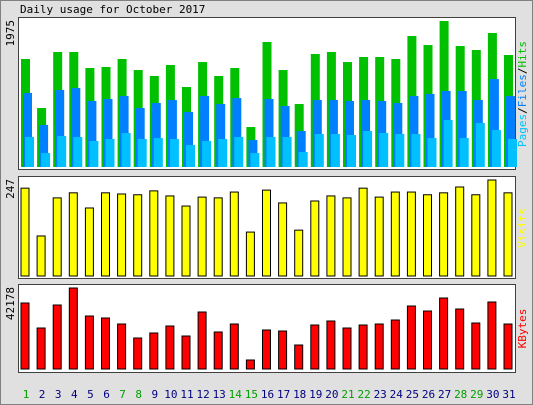  What do you see at coordinates (154, 394) in the screenshot?
I see `x-tick-label: 9` at bounding box center [154, 394].